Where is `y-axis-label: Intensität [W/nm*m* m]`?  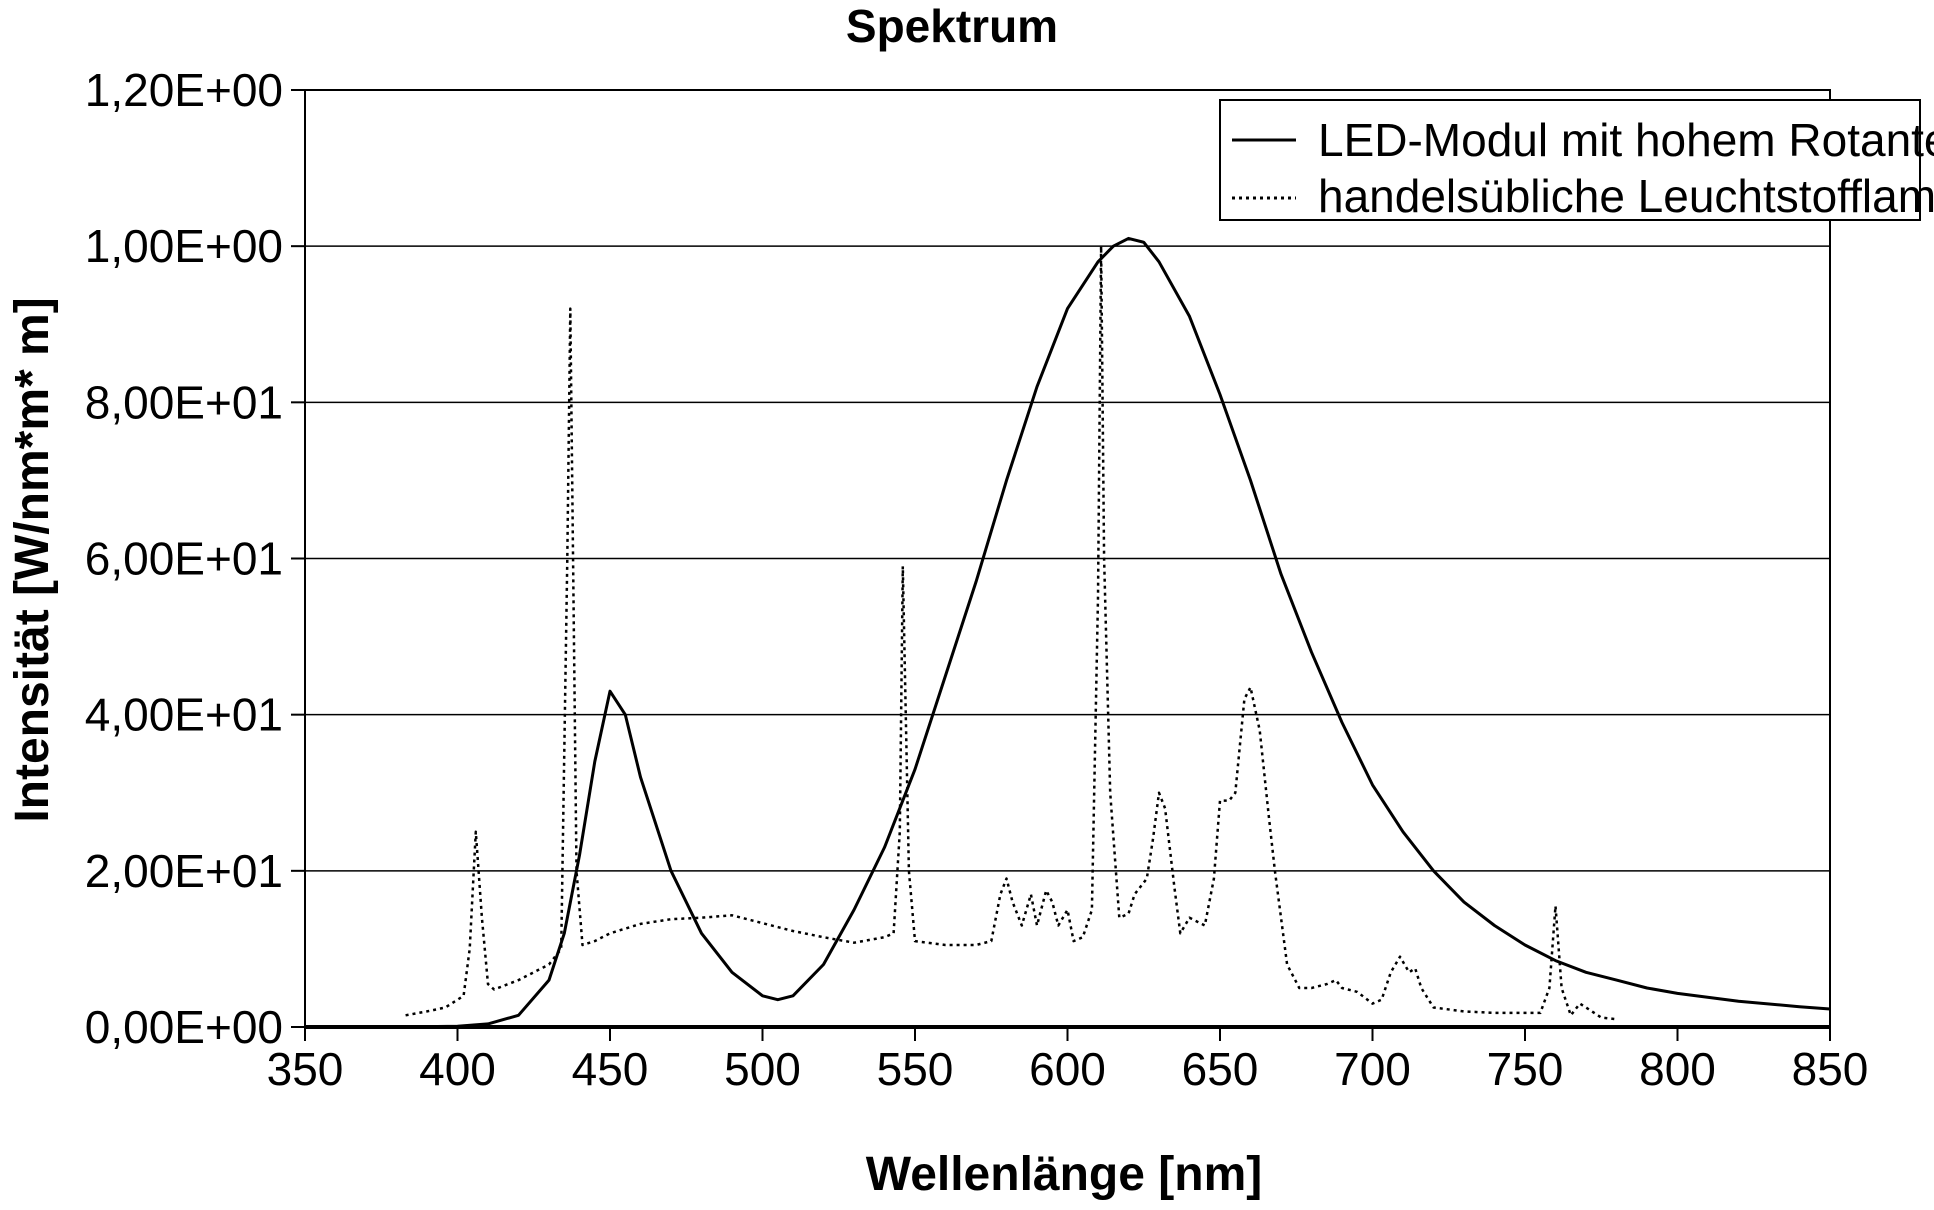 y-axis-label: Intensität [W/nm*m* m] is located at coordinates (32, 559).